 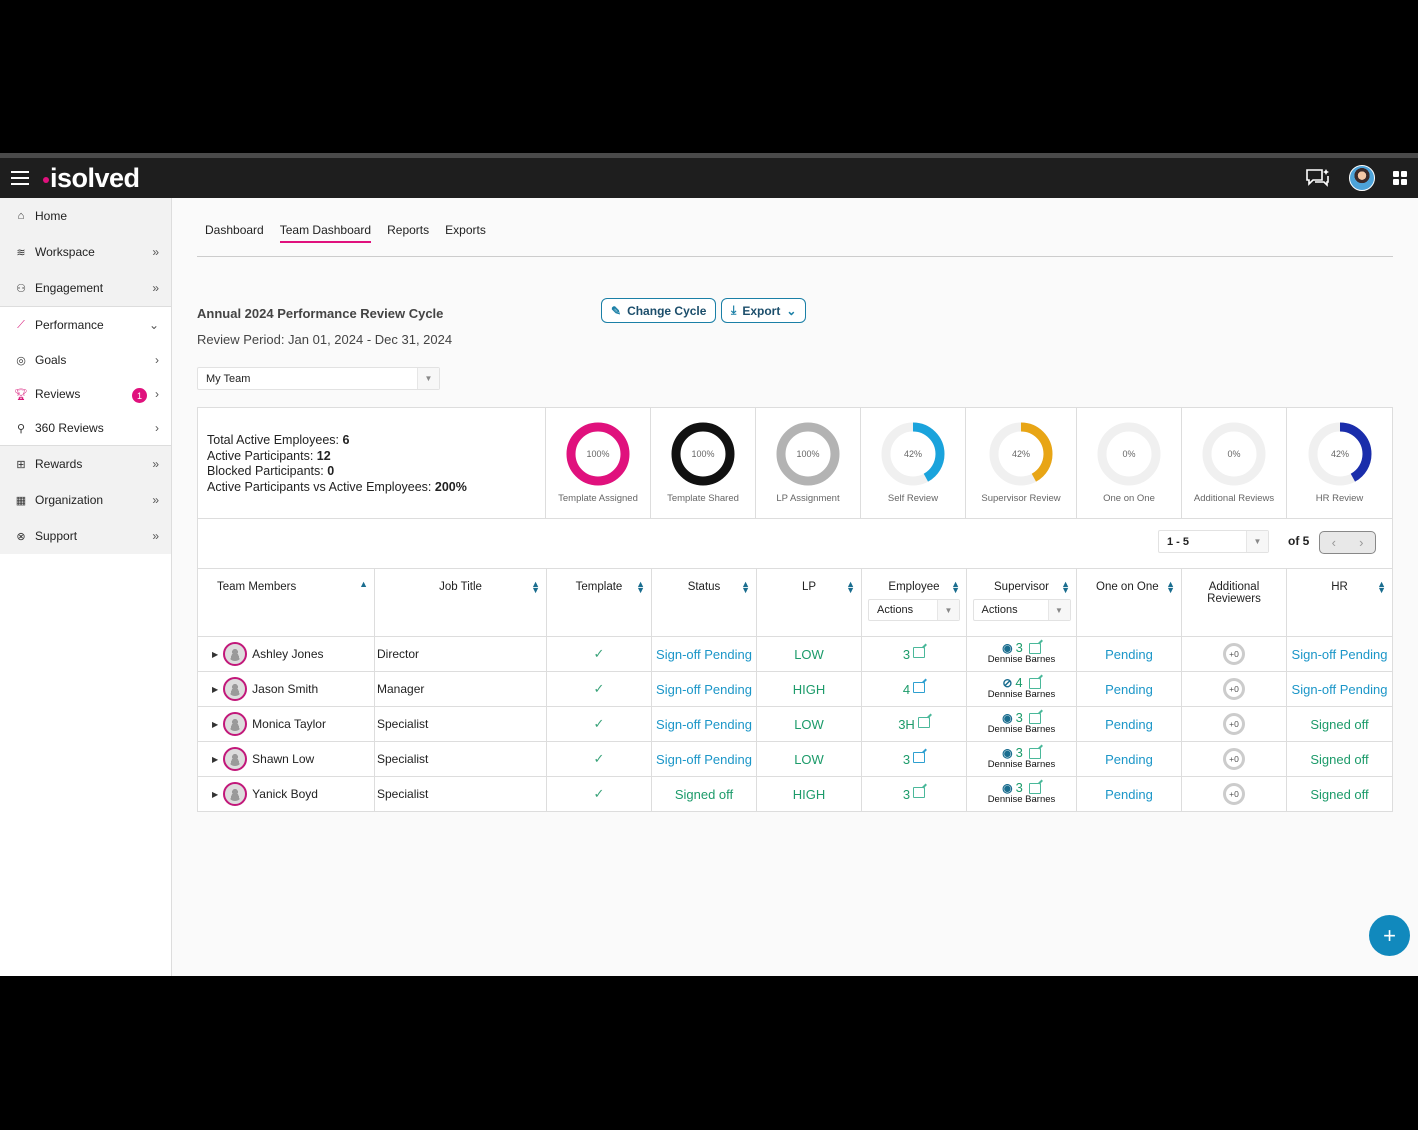 I want to click on apps-grid-icon, so click(x=1400, y=178).